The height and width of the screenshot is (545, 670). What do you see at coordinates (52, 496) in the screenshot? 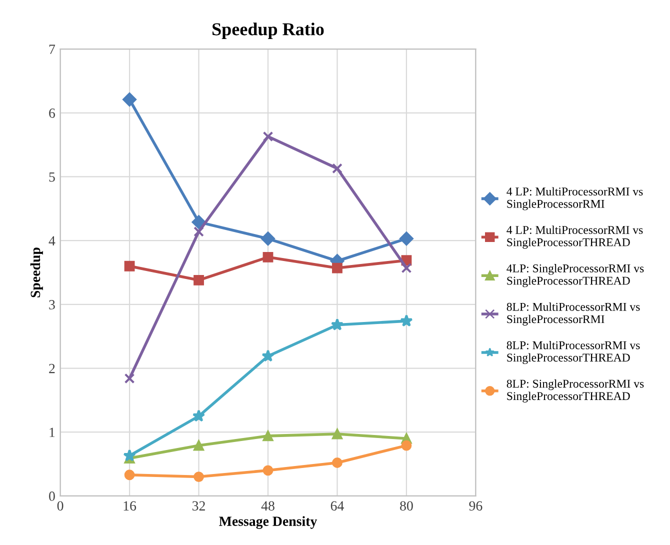
I see `y-tick-label: 0` at bounding box center [52, 496].